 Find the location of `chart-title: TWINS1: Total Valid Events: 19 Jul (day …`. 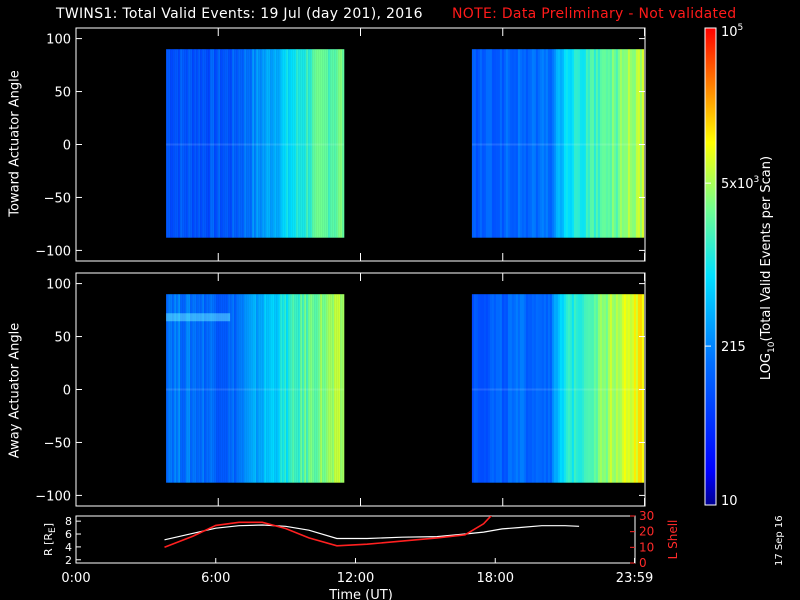

chart-title: TWINS1: Total Valid Events: 19 Jul (day … is located at coordinates (239, 14).